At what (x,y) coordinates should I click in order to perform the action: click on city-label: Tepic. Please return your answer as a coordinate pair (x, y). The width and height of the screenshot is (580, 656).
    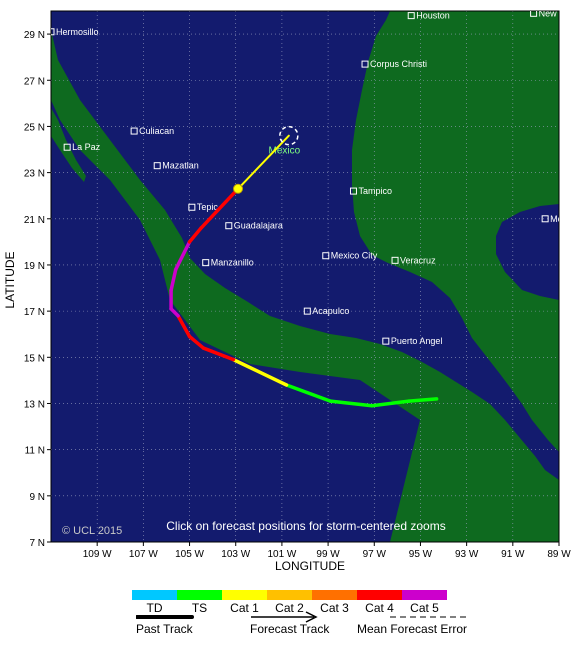
    Looking at the image, I should click on (208, 207).